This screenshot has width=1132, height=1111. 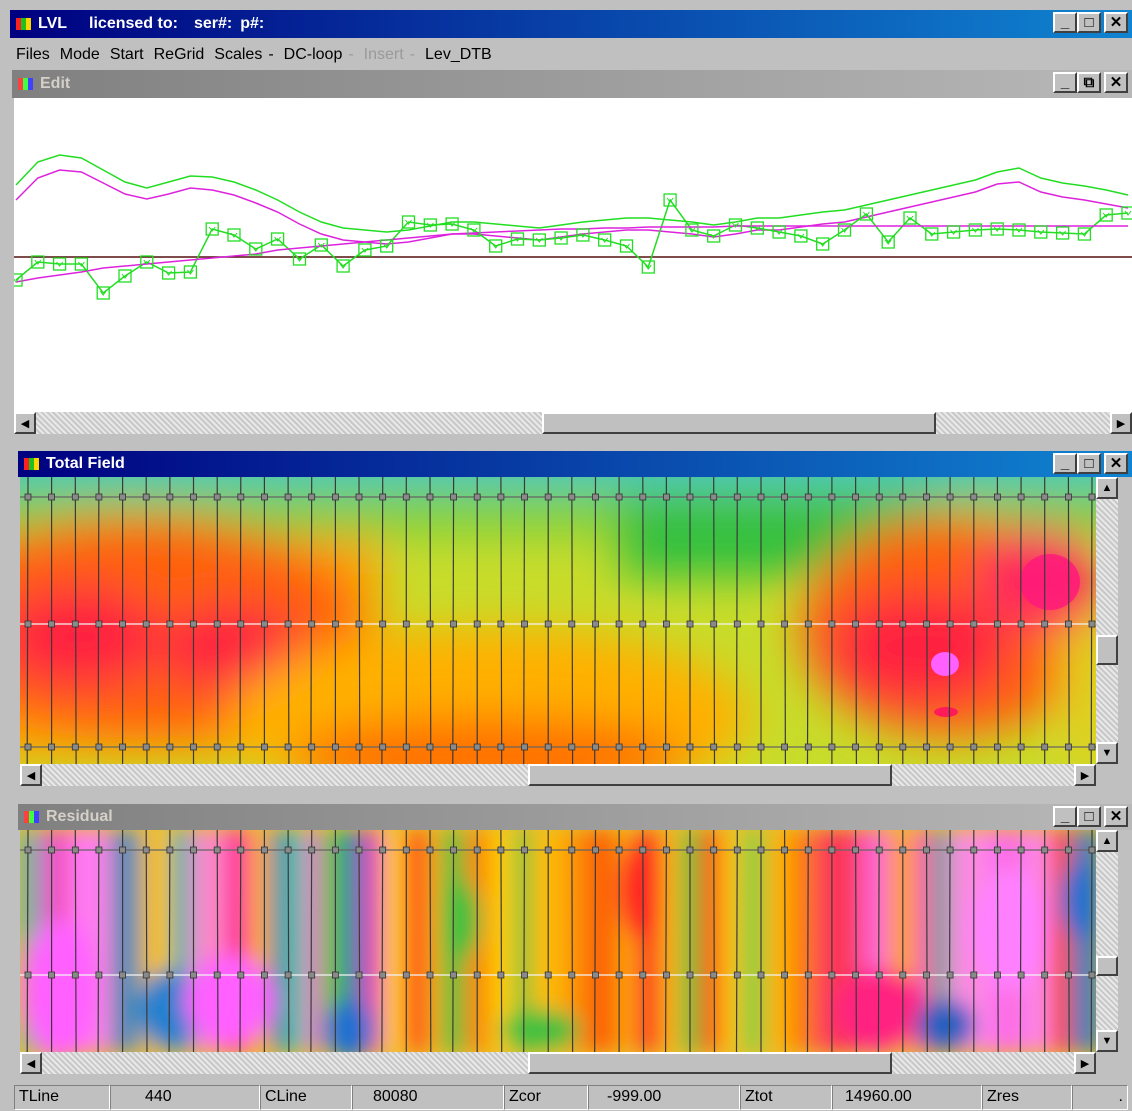 I want to click on edit-minimize-button: _, so click(x=1065, y=82).